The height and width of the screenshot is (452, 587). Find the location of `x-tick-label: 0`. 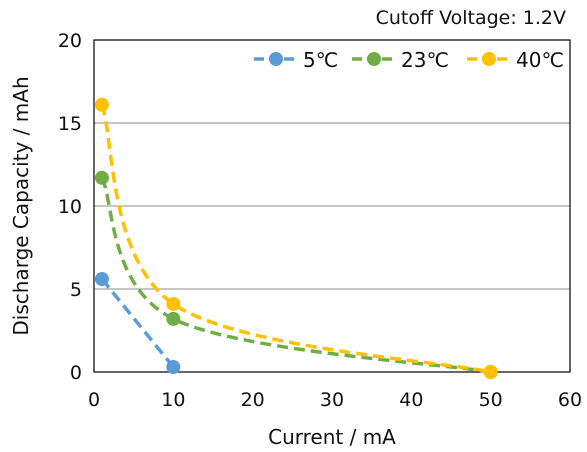

x-tick-label: 0 is located at coordinates (94, 400).